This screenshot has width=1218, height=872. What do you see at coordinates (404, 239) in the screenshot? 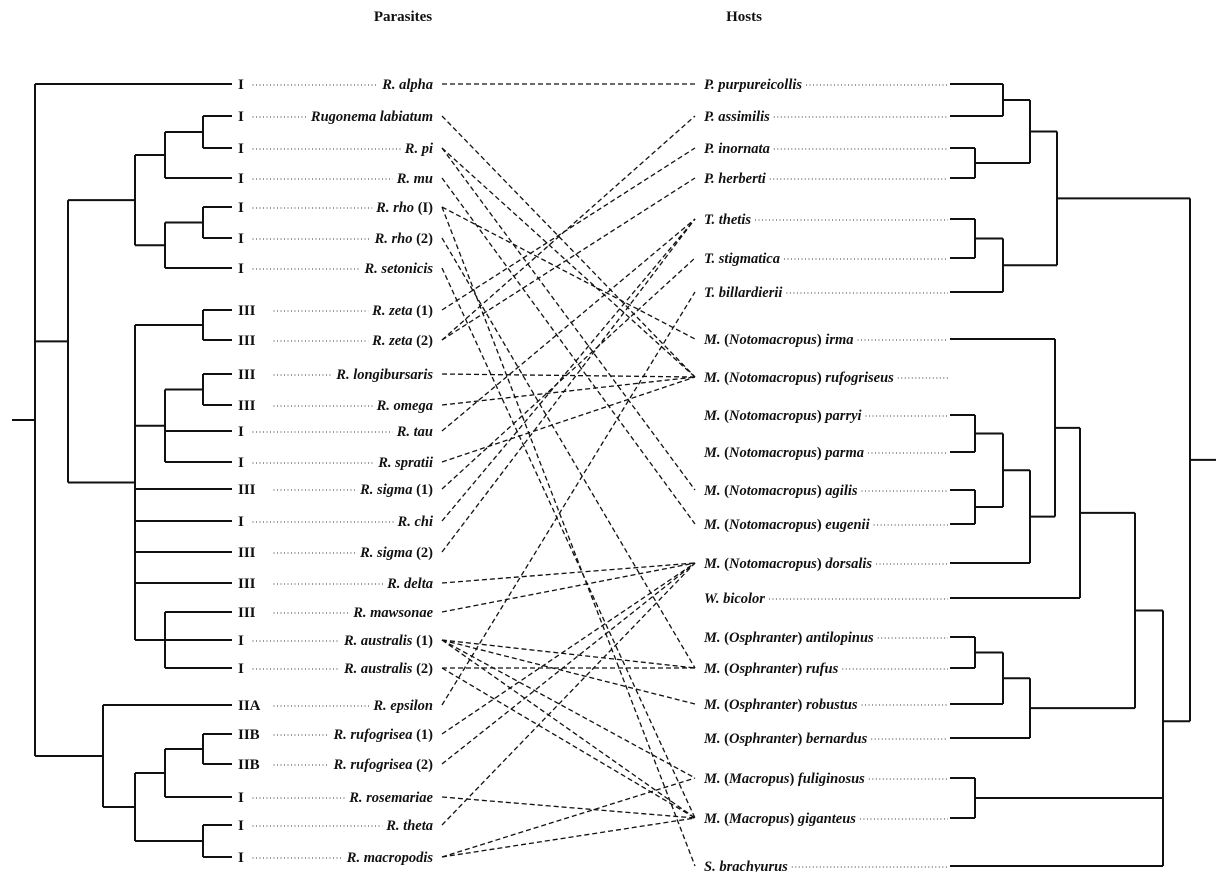
I see `parasite-name: R. rho (2)` at bounding box center [404, 239].